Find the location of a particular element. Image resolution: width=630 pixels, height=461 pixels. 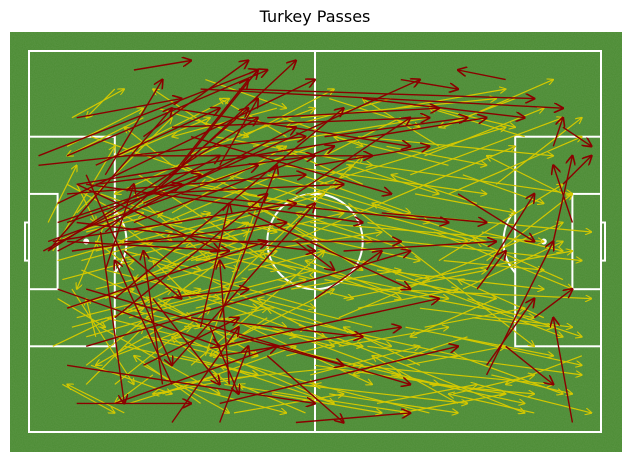

right-goal is located at coordinates (603, 241).